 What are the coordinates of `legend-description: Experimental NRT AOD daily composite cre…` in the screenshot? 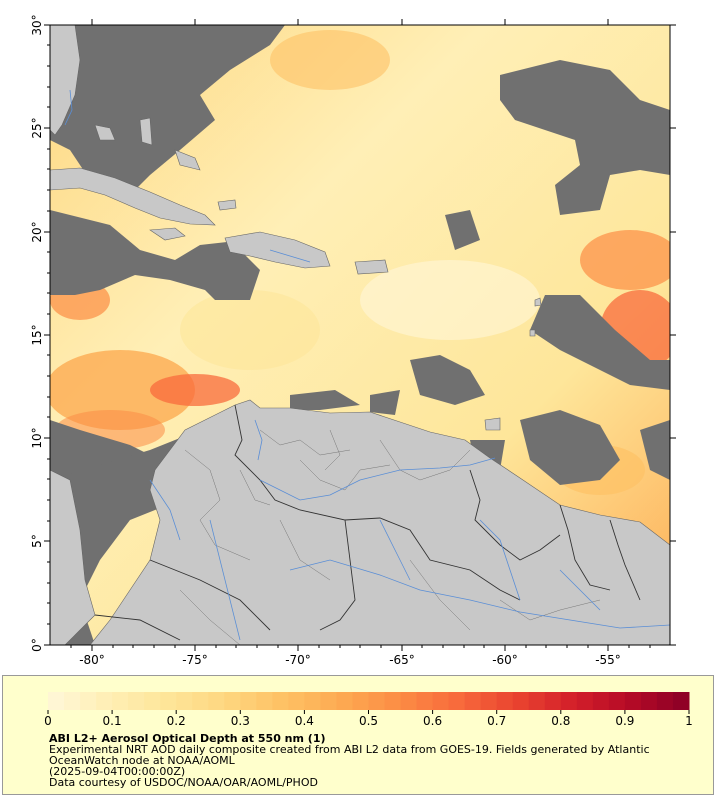 It's located at (351, 755).